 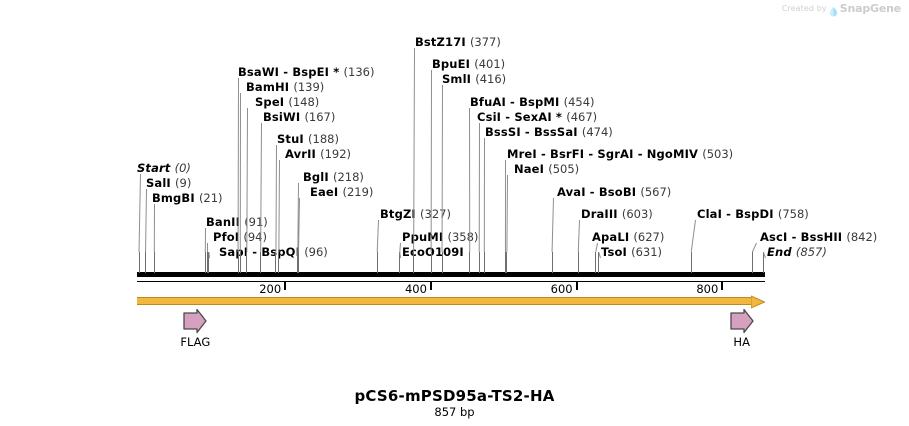 I want to click on restriction-site-label: BglI (218), so click(x=333, y=177).